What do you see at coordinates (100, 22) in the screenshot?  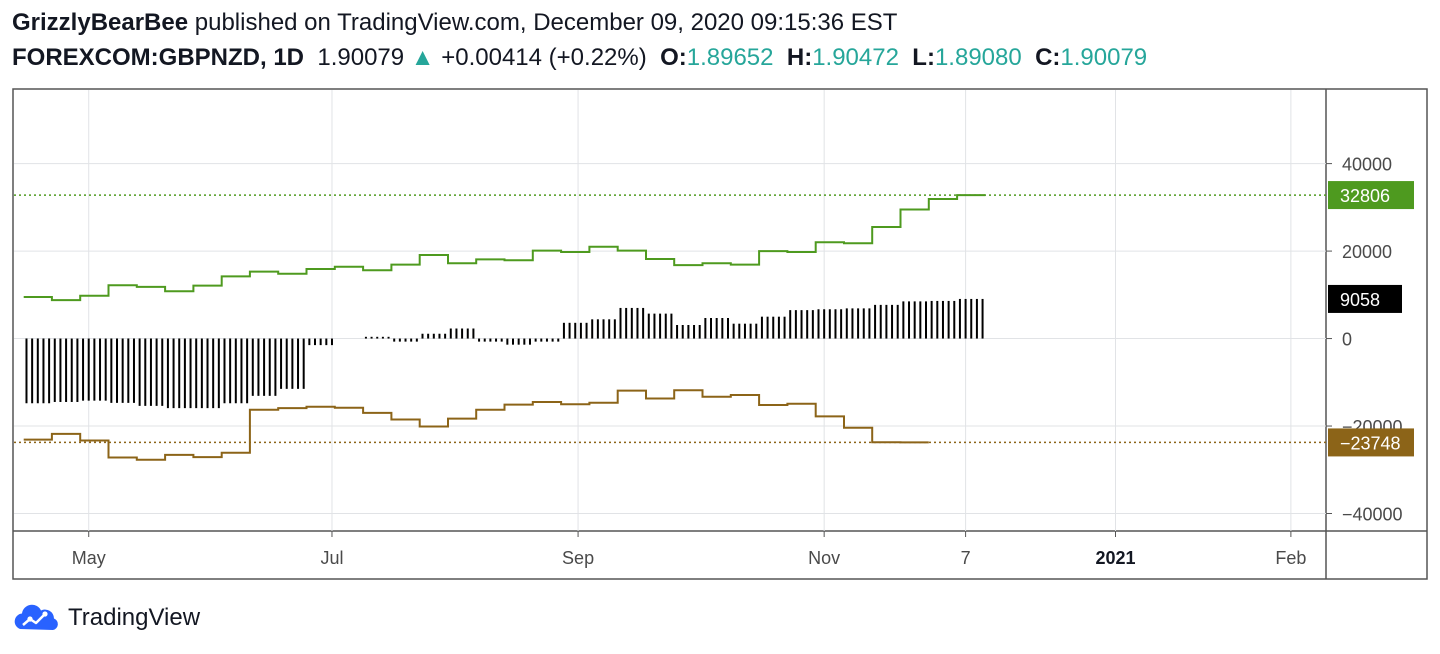 I see `author-name: GrizzlyBearBee` at bounding box center [100, 22].